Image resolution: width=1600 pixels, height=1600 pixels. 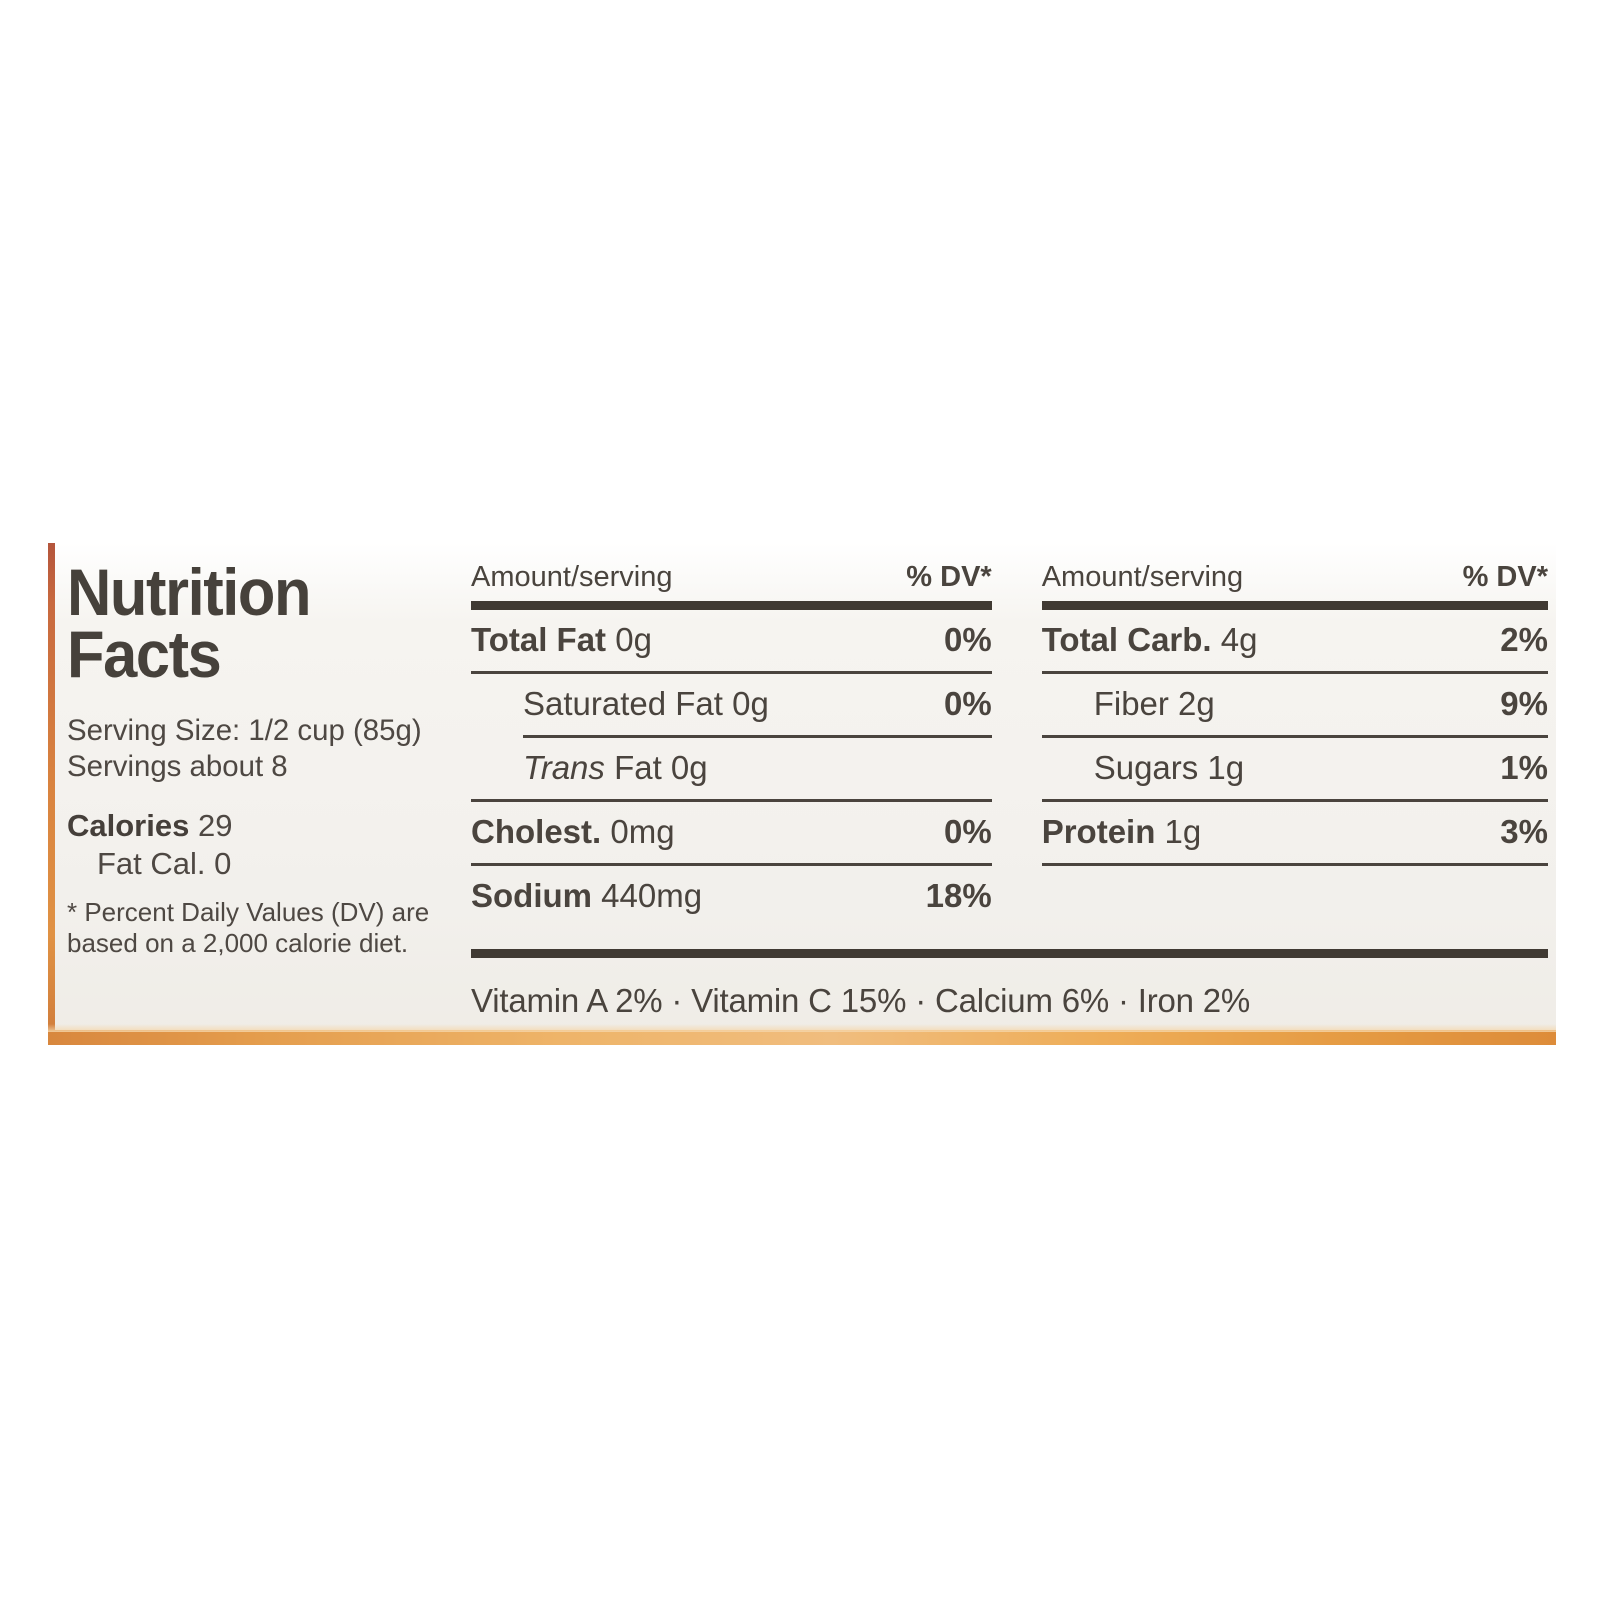 I want to click on row-cholesterol-name: Cholest. 0mg, so click(x=573, y=831).